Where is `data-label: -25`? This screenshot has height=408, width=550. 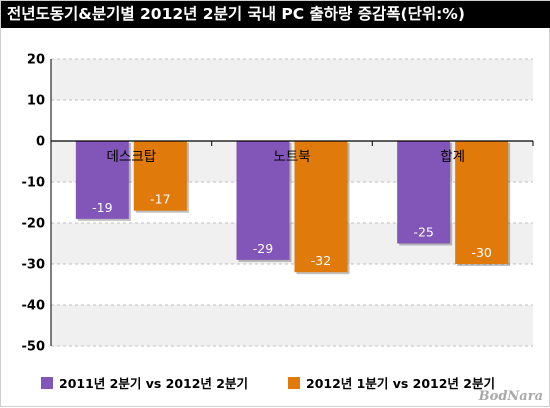
data-label: -25 is located at coordinates (423, 232).